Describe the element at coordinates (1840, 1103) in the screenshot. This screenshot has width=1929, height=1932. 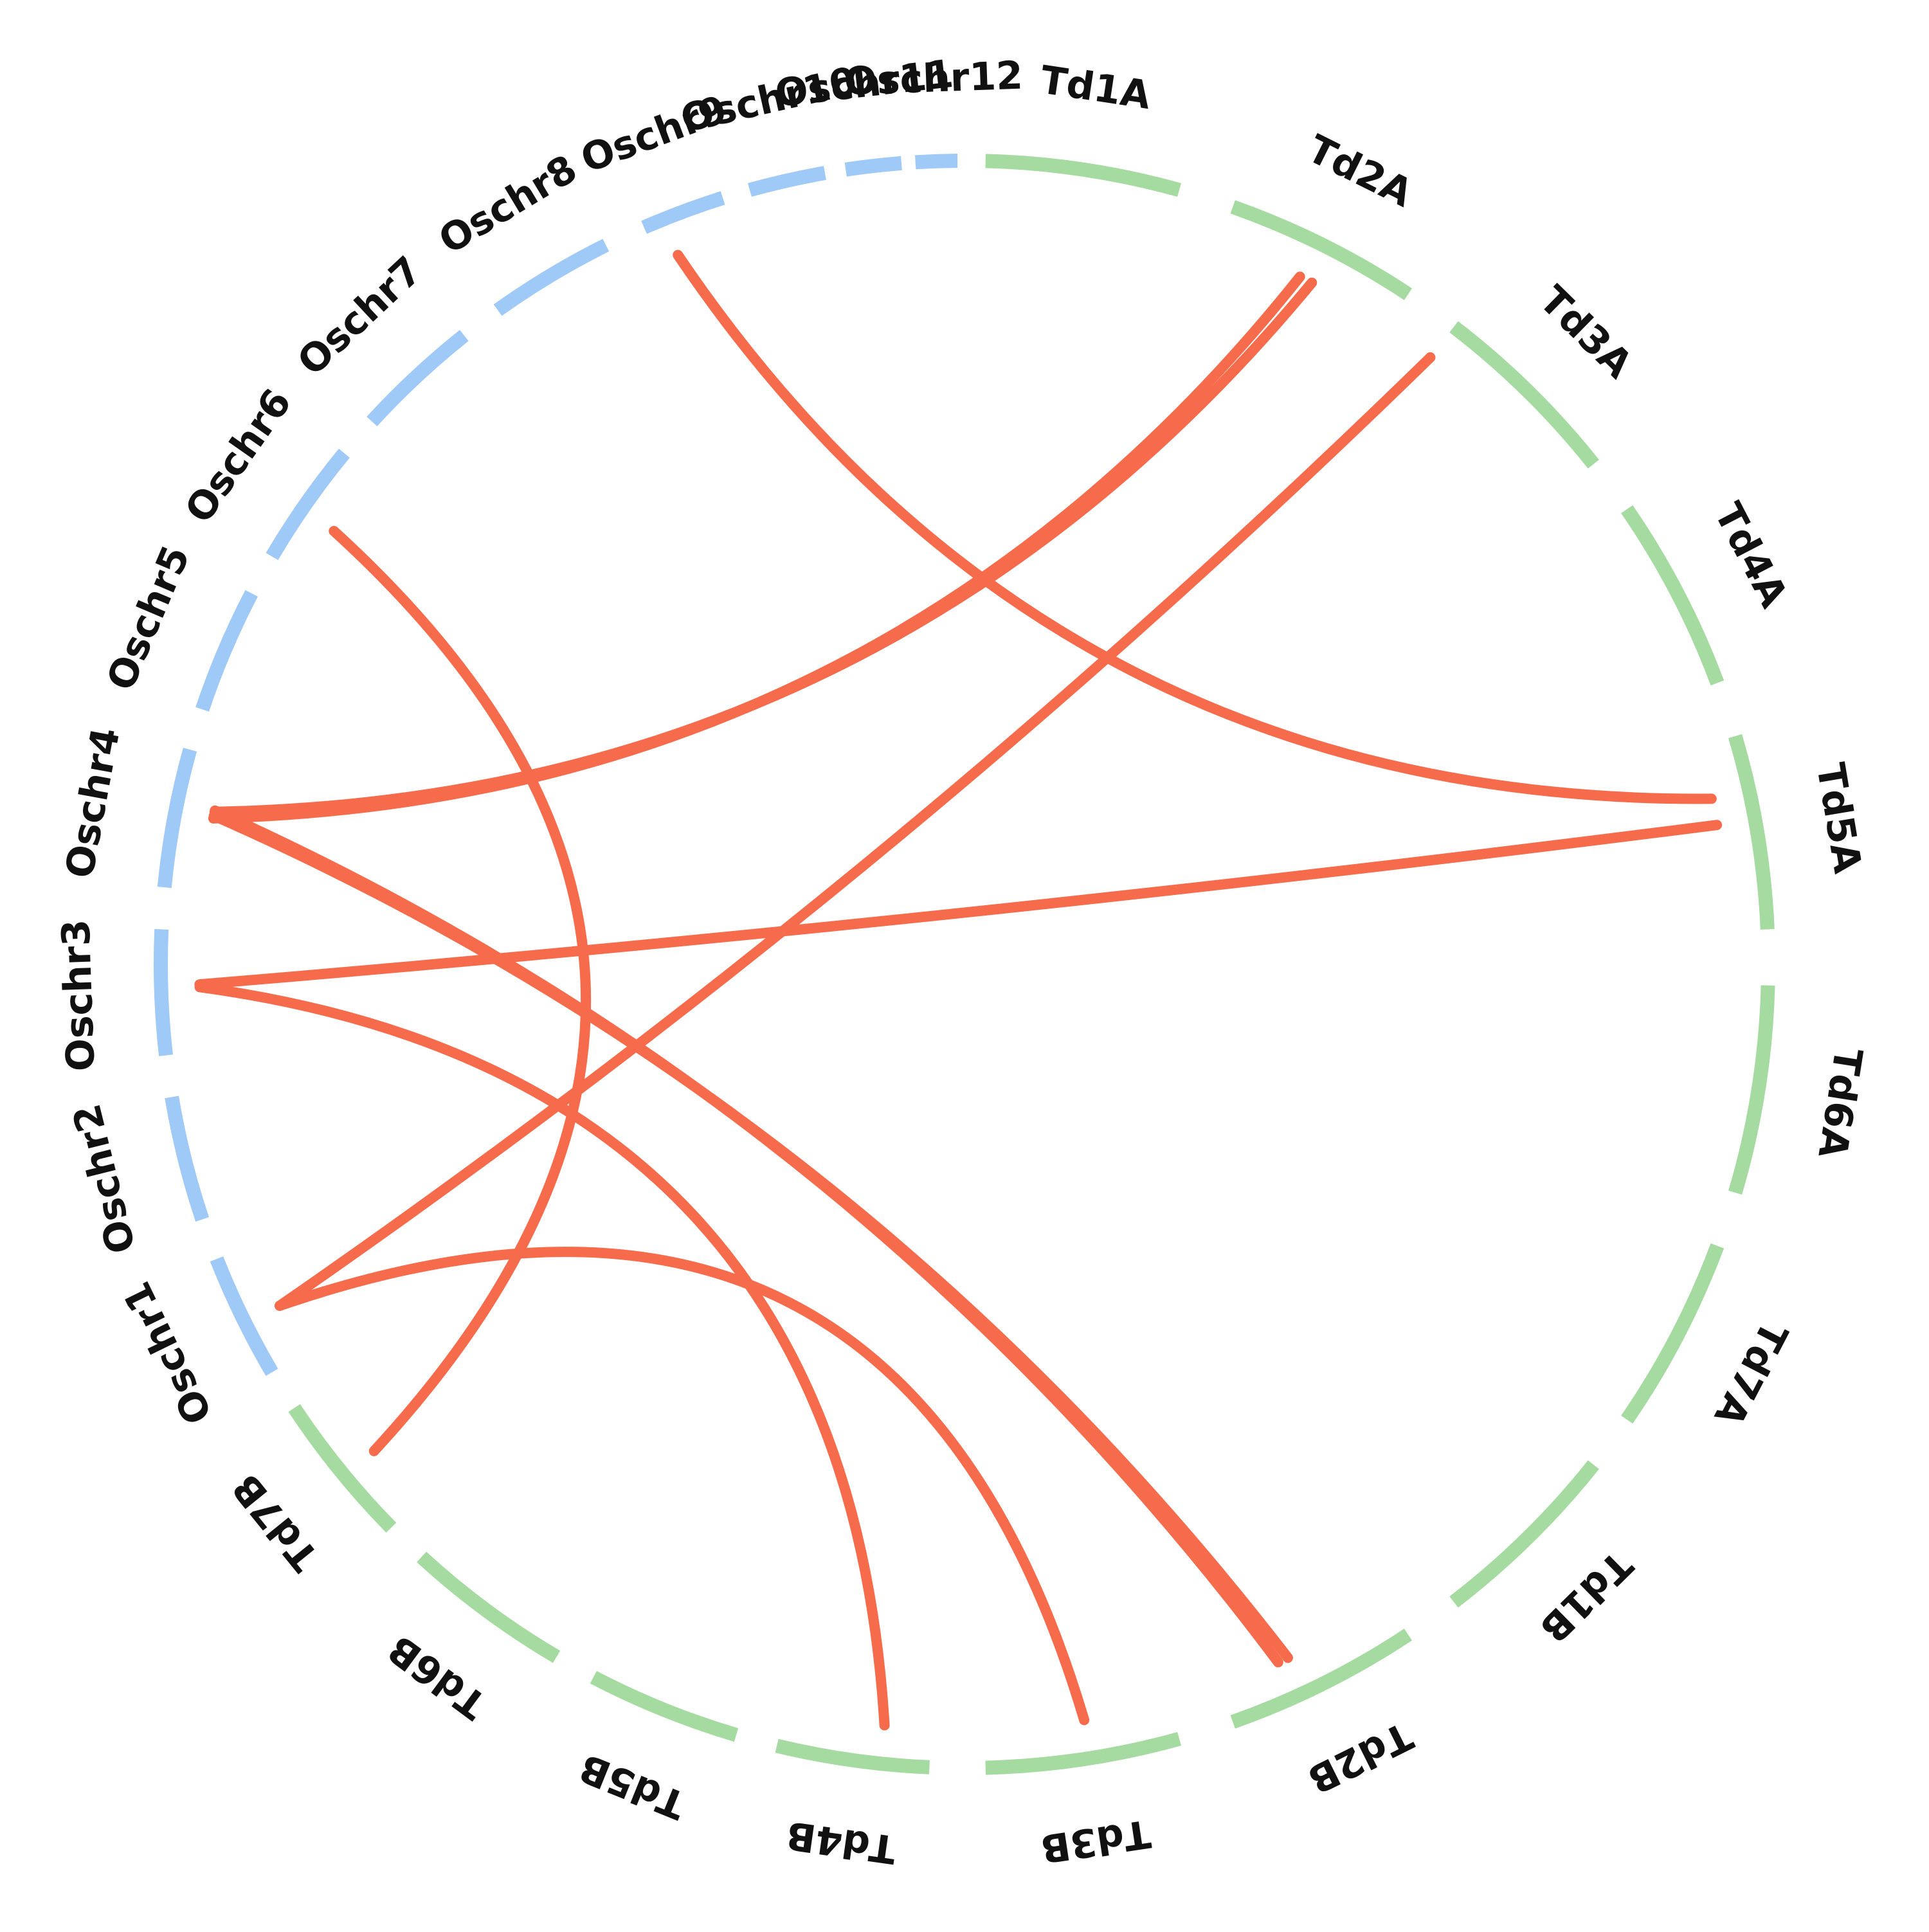
I see `chromosome-label-td6a: Td6A` at that location.